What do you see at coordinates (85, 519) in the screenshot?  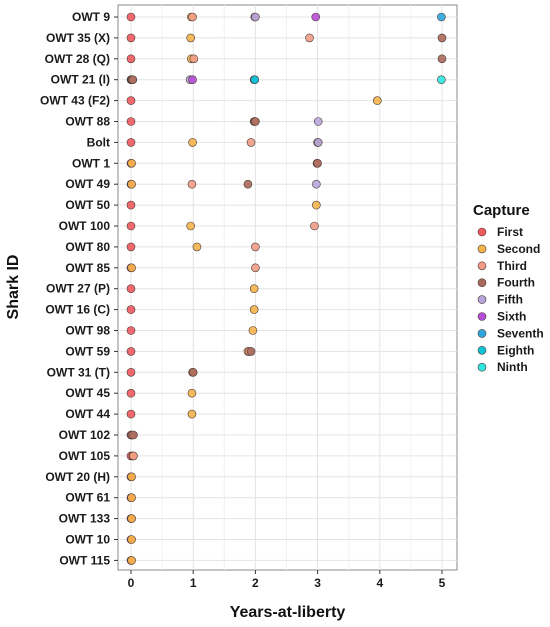 I see `y-tick-label: OWT 133` at bounding box center [85, 519].